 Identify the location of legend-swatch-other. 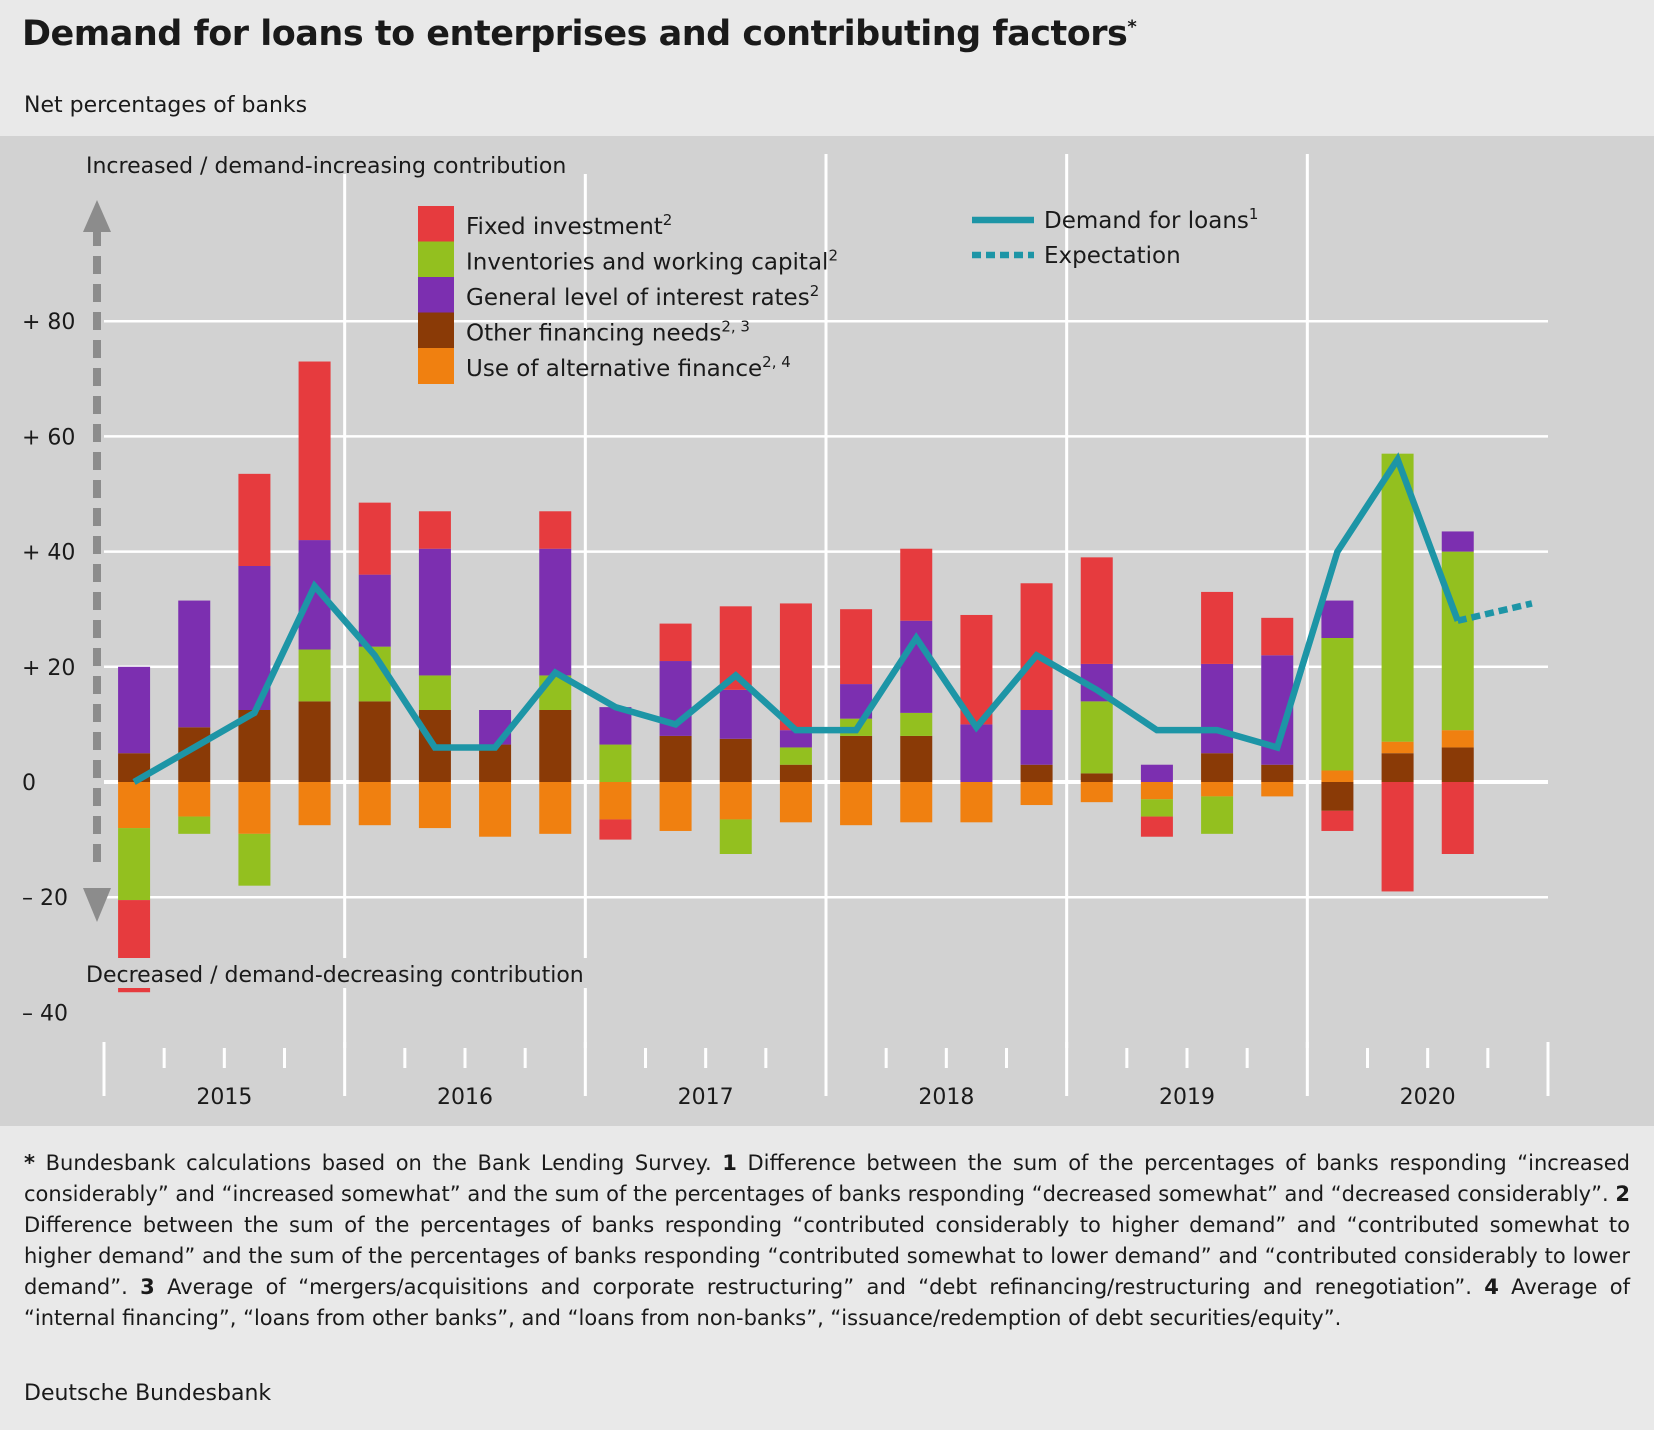
(436, 330).